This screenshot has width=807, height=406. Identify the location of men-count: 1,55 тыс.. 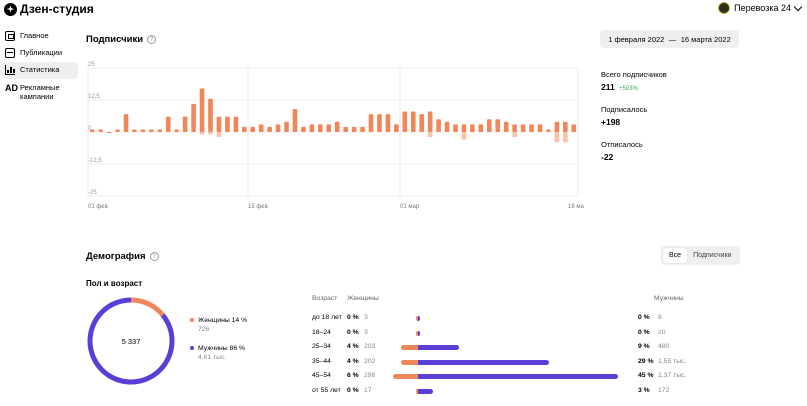
(672, 361).